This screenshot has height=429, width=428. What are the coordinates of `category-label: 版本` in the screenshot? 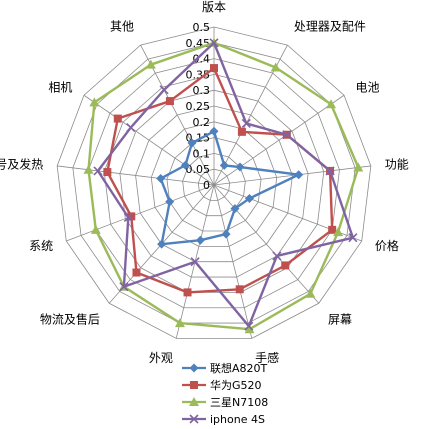 It's located at (214, 7).